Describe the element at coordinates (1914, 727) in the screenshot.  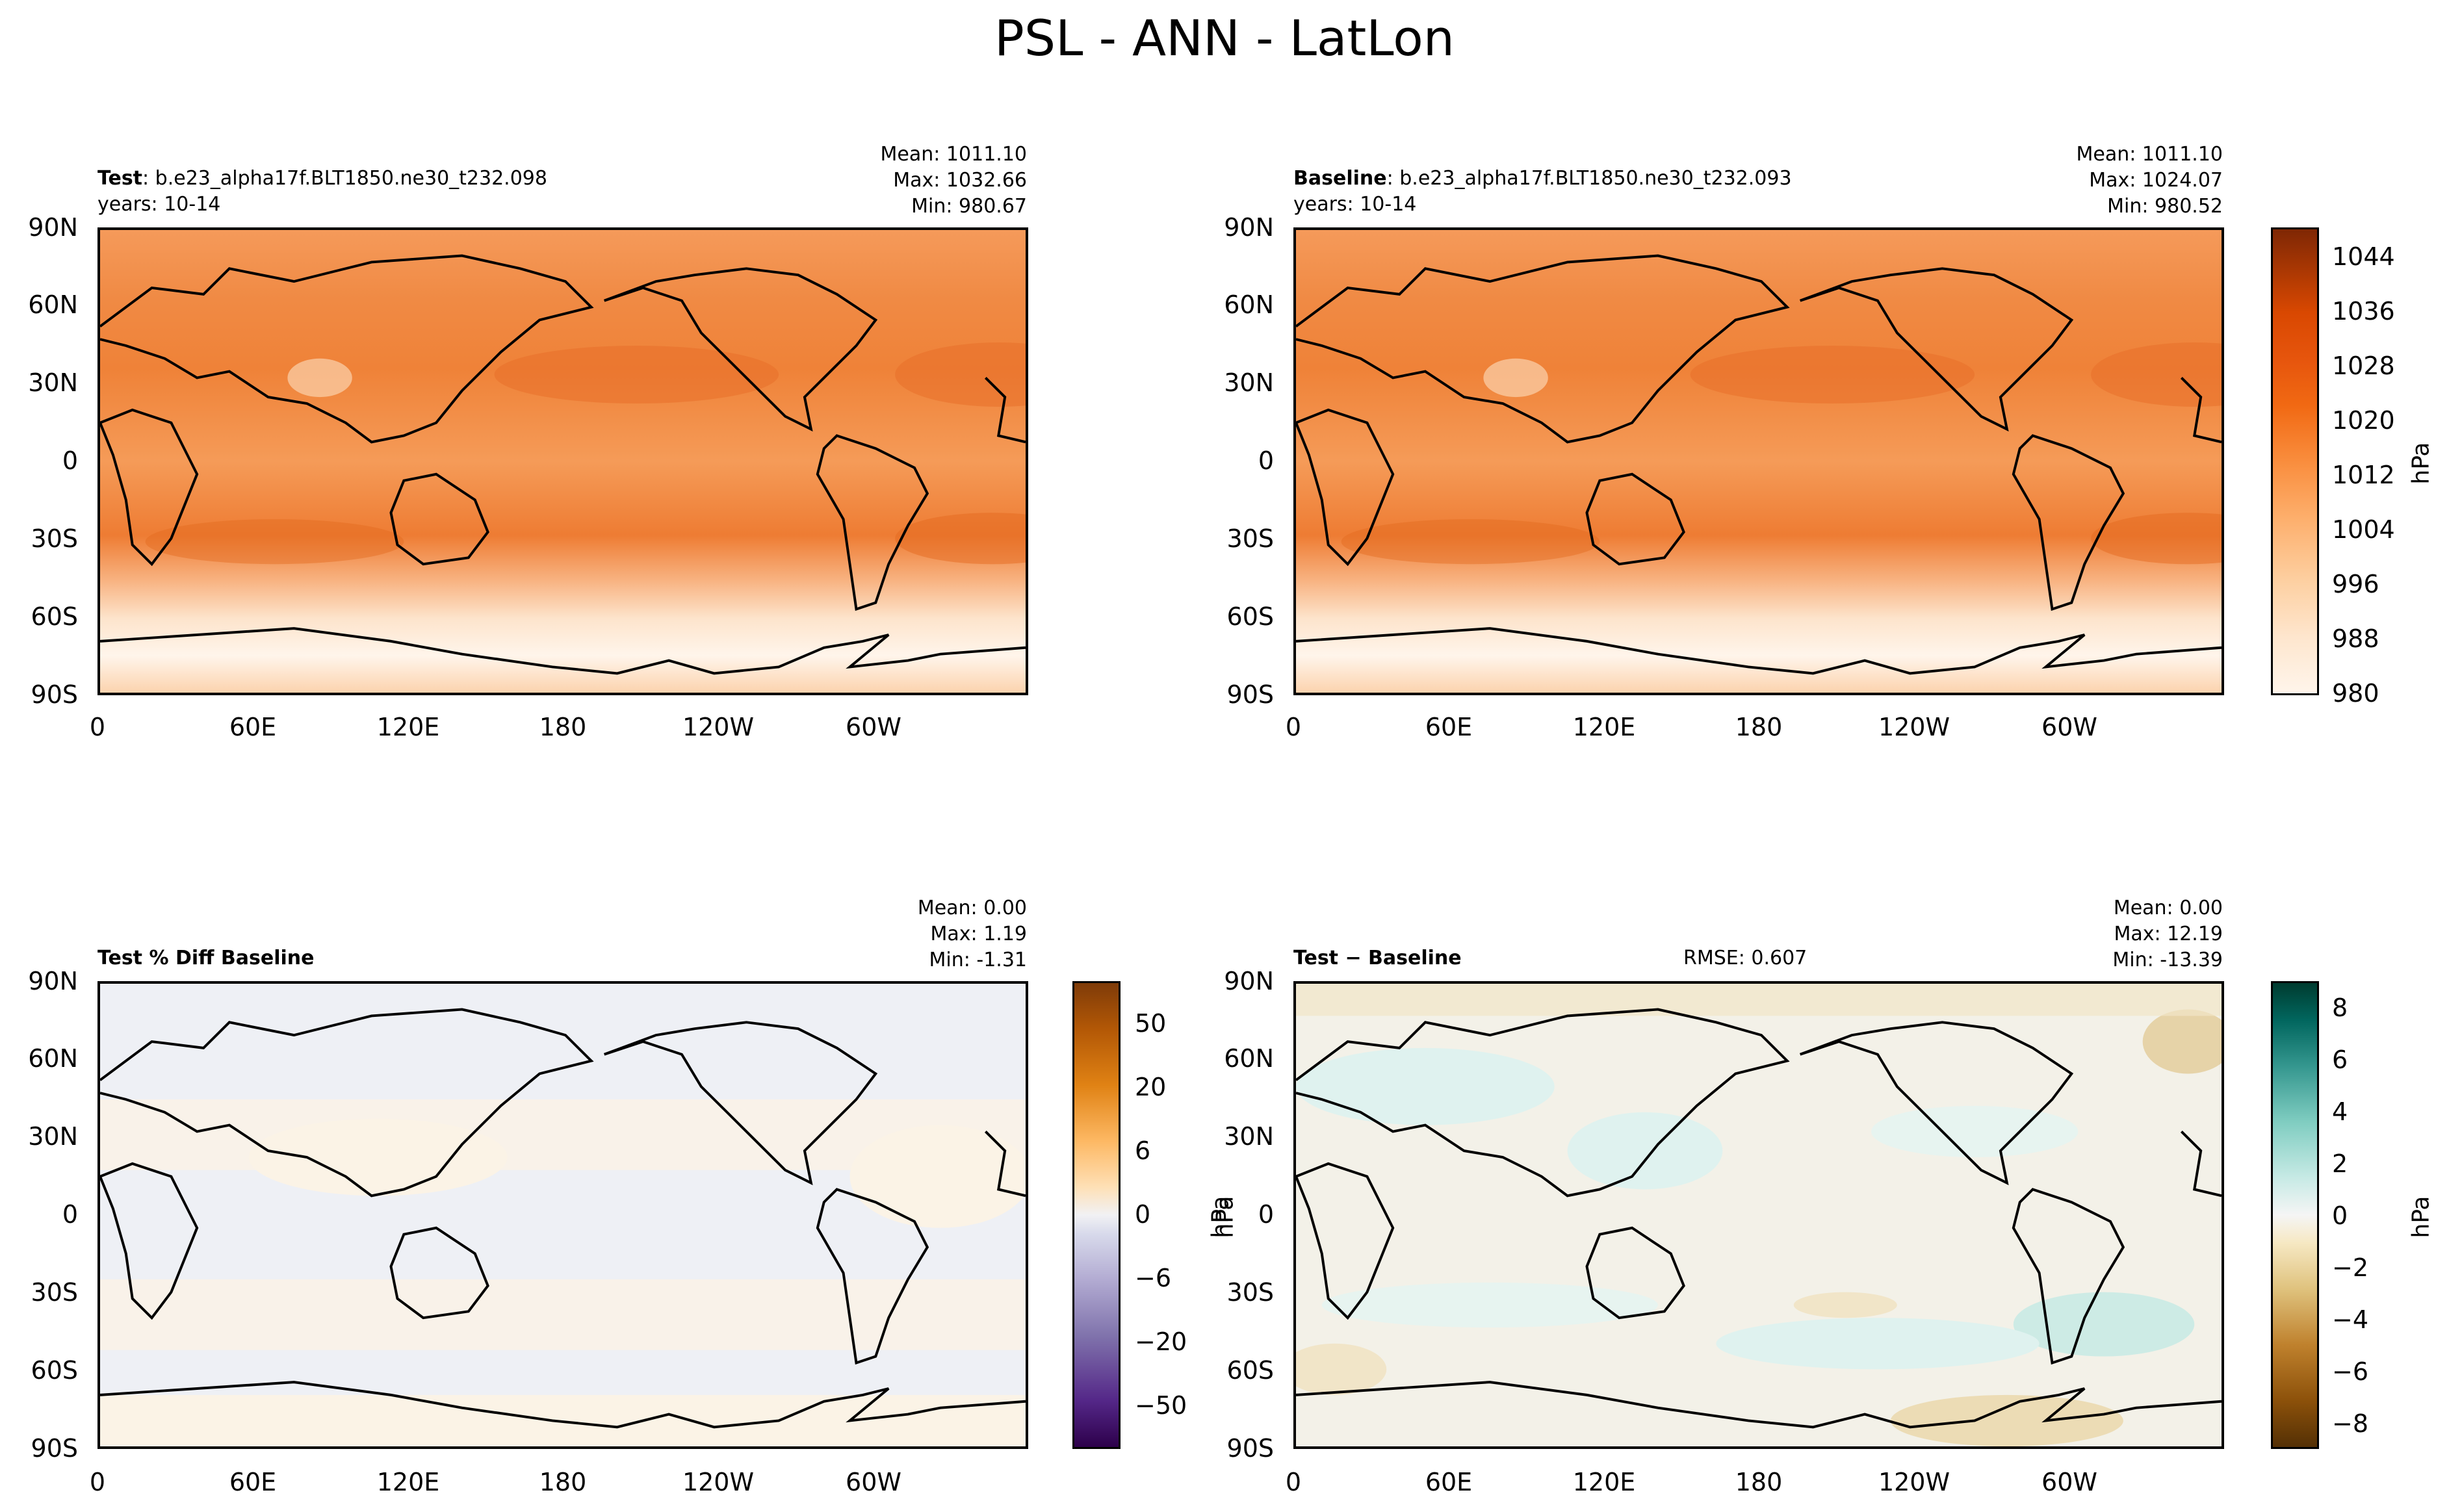
I see `baseline-xtick: 120W` at that location.